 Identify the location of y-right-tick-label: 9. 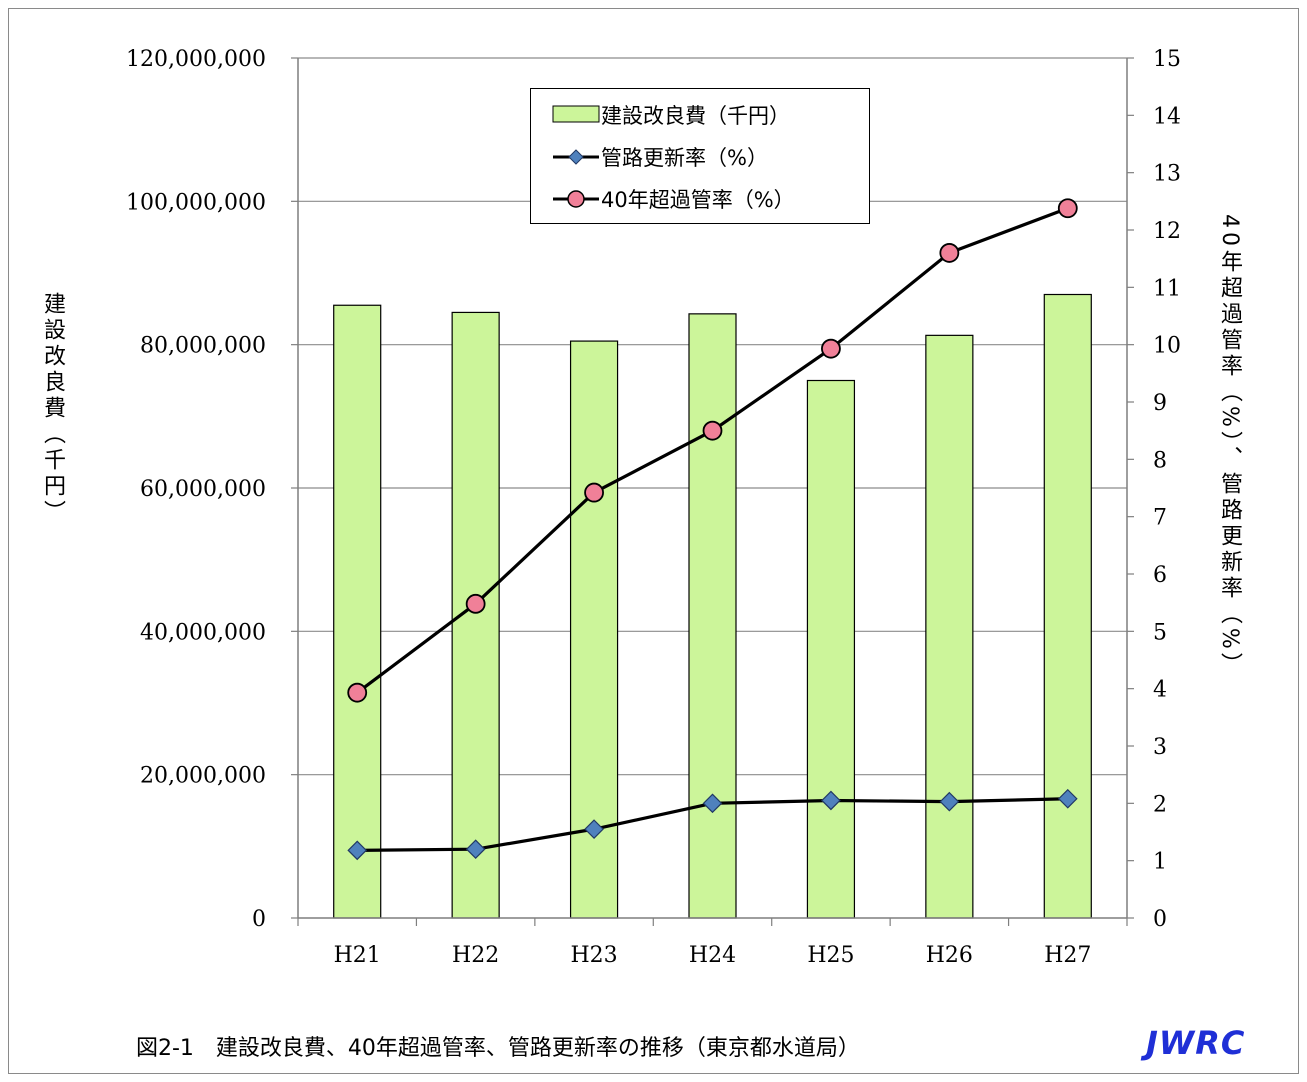
(1160, 403).